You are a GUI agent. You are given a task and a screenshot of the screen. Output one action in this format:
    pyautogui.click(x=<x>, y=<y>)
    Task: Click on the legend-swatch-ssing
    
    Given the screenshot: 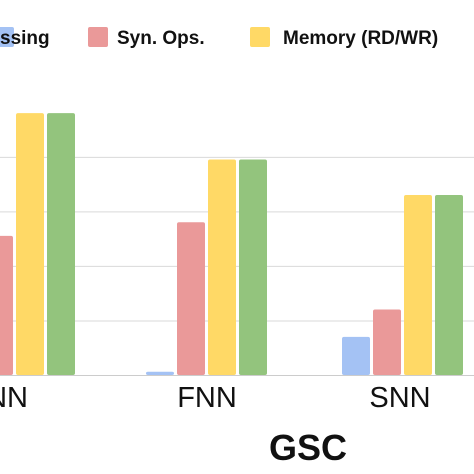 What is the action you would take?
    pyautogui.click(x=7, y=37)
    